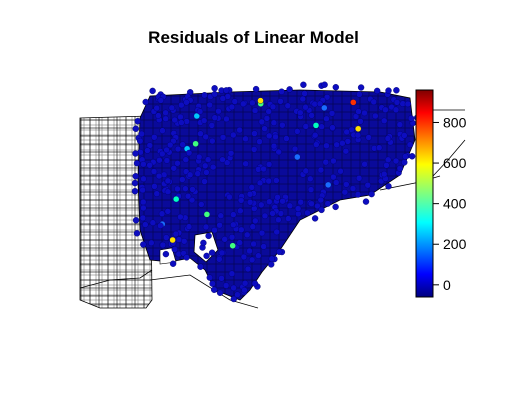 This screenshot has height=407, width=507. Describe the element at coordinates (455, 244) in the screenshot. I see `legend-tick-label: 200` at that location.